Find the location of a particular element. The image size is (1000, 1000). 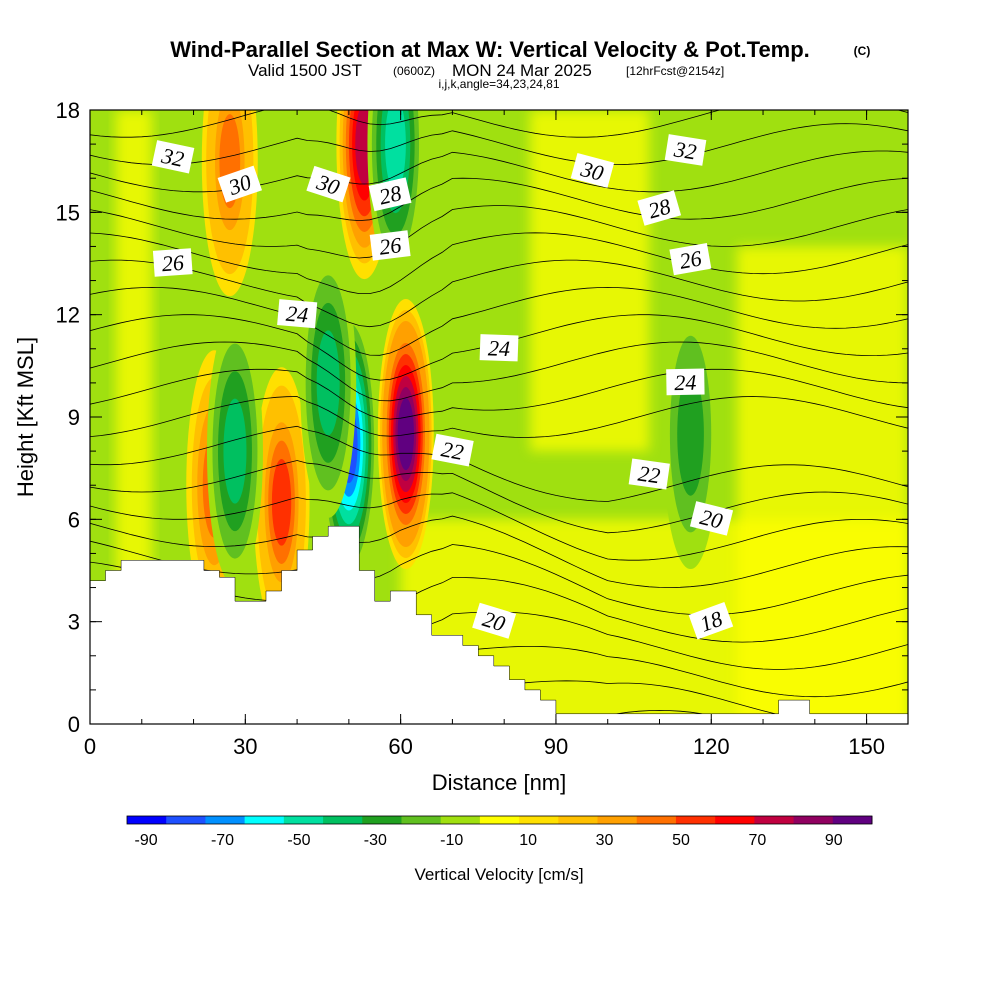

colorbar-tick-label: 10 is located at coordinates (528, 840).